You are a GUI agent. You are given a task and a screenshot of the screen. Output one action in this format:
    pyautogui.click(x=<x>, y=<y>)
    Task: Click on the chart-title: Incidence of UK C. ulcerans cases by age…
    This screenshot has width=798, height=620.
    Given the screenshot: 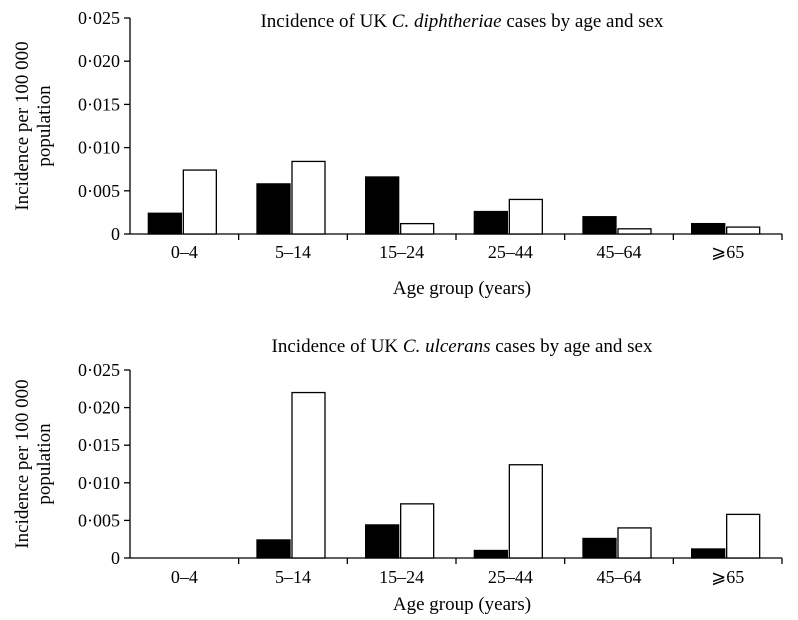 What is the action you would take?
    pyautogui.click(x=462, y=346)
    